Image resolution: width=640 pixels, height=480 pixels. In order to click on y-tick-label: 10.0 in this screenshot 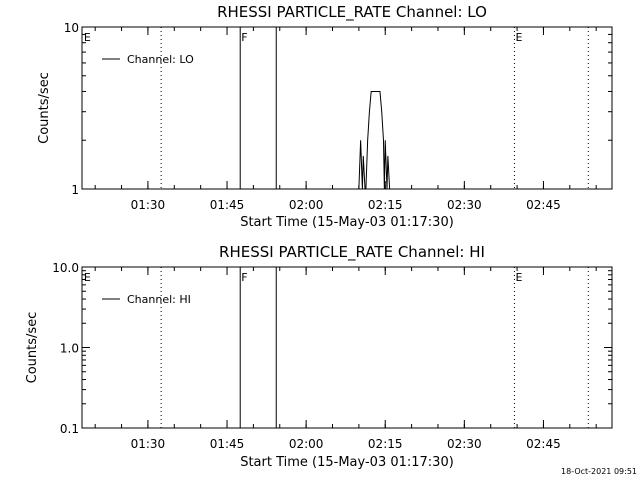, I will do `click(65, 268)`.